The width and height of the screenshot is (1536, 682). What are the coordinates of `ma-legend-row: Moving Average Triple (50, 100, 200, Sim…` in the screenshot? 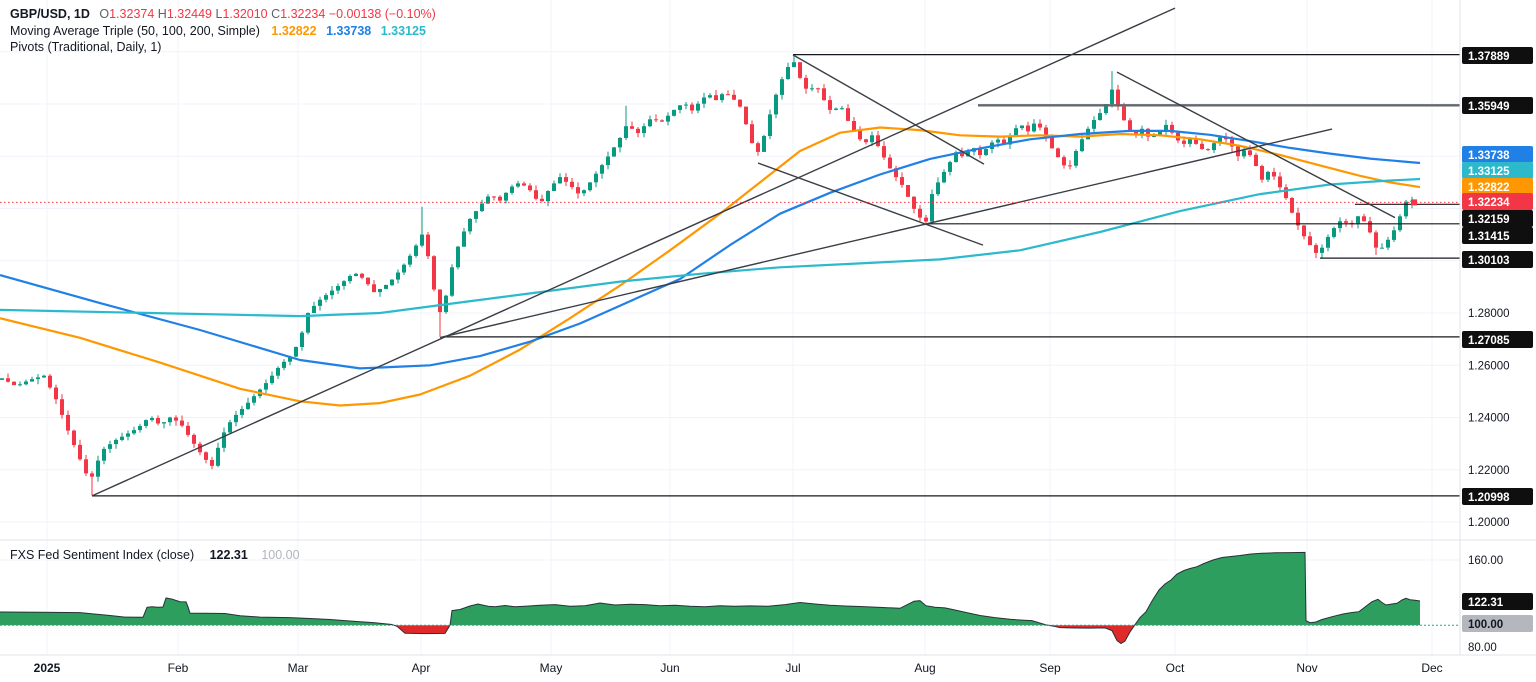 It's located at (223, 31).